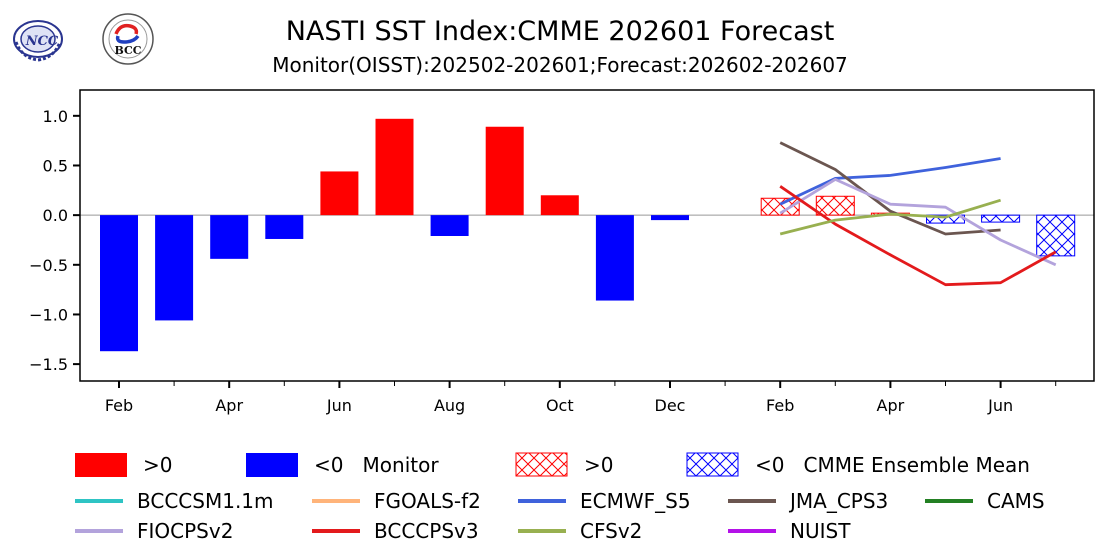 This screenshot has height=560, width=1120. I want to click on chart-title: NASTI SST Index:CMME 202601 Forecast, so click(560, 31).